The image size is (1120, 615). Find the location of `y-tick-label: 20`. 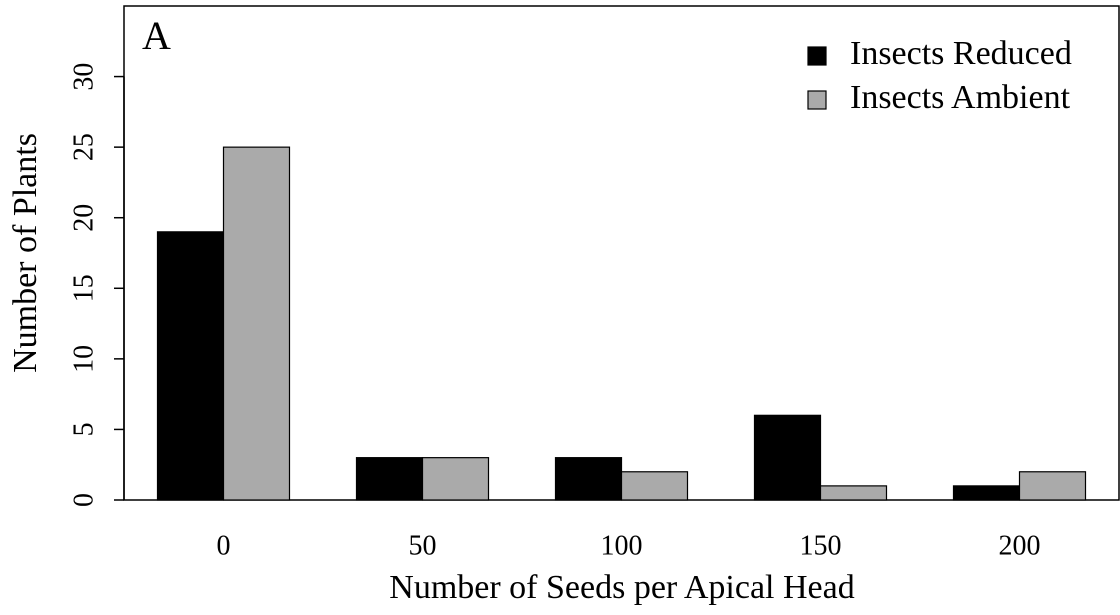

y-tick-label: 20 is located at coordinates (83, 218).